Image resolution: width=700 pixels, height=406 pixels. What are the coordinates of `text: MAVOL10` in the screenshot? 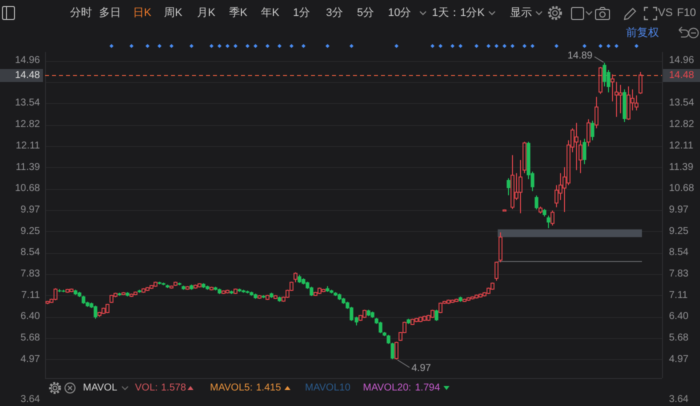 It's located at (328, 388).